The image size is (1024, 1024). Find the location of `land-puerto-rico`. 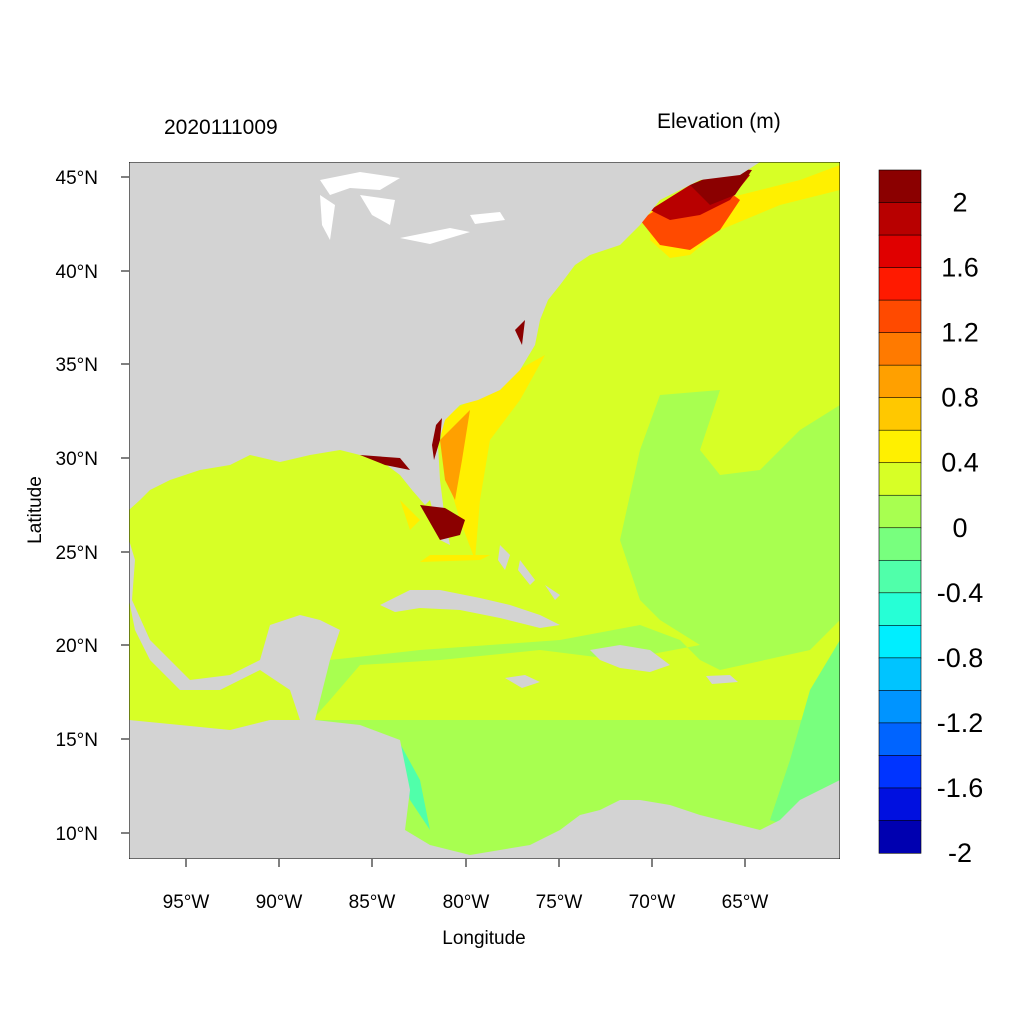

land-puerto-rico is located at coordinates (722, 679).